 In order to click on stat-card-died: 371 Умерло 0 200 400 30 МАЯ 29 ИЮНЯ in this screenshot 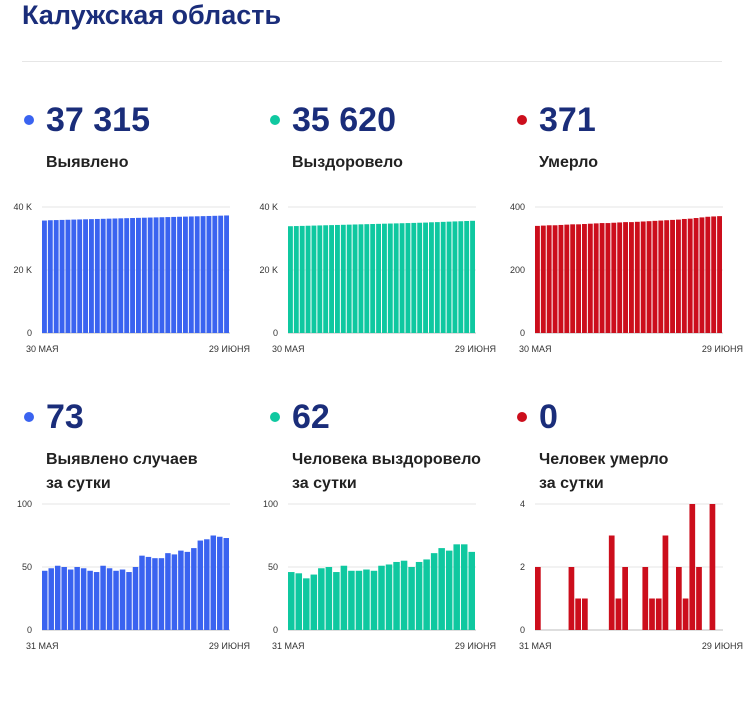, I will do `click(631, 255)`.